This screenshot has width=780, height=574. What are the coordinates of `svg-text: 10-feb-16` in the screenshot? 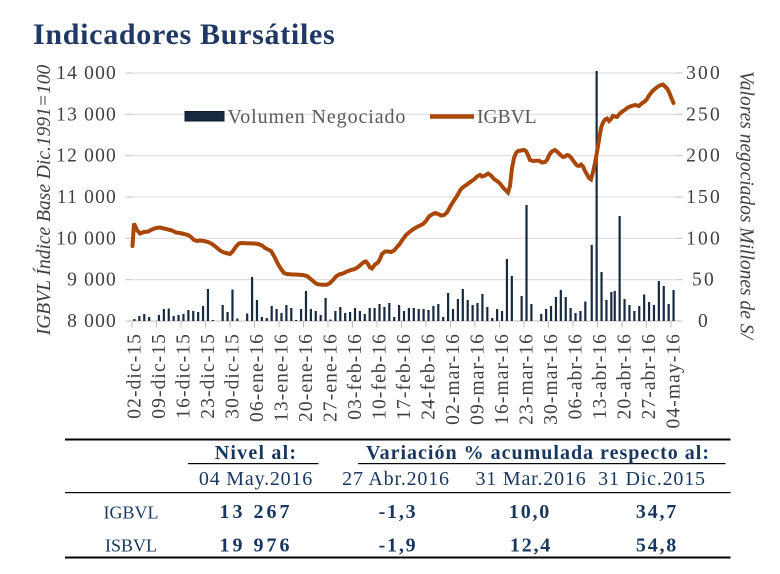 It's located at (380, 376).